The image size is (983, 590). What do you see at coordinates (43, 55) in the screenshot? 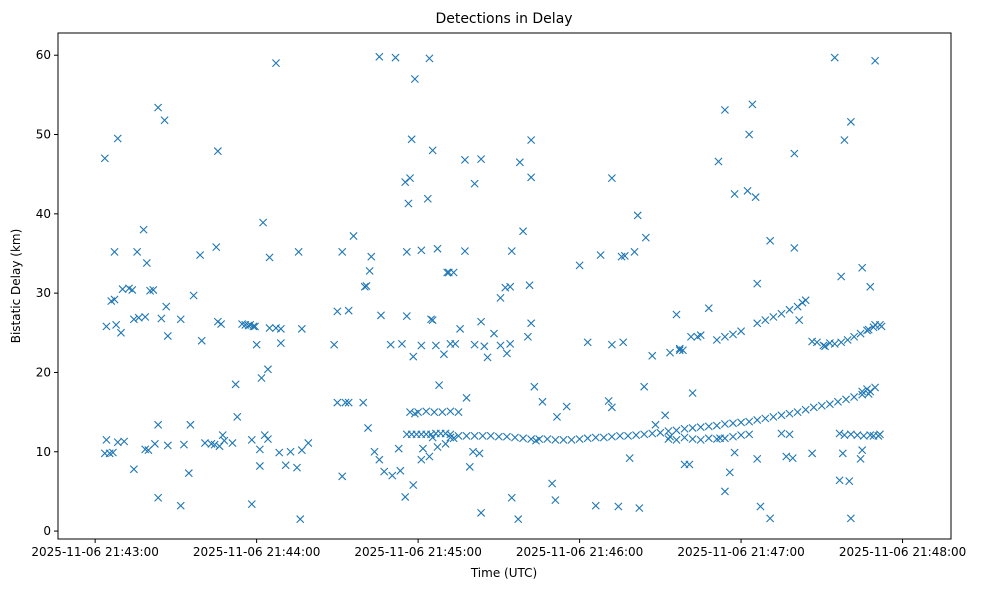
I see `y-tick-label: 60` at bounding box center [43, 55].